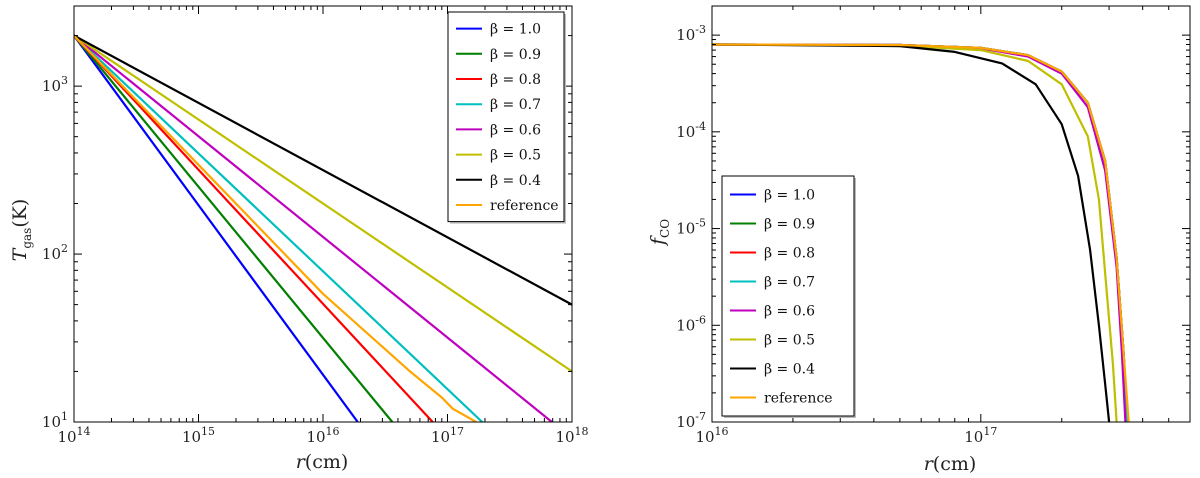 Image resolution: width=1200 pixels, height=478 pixels. What do you see at coordinates (571, 435) in the screenshot?
I see `x-tick-label: 1018` at bounding box center [571, 435].